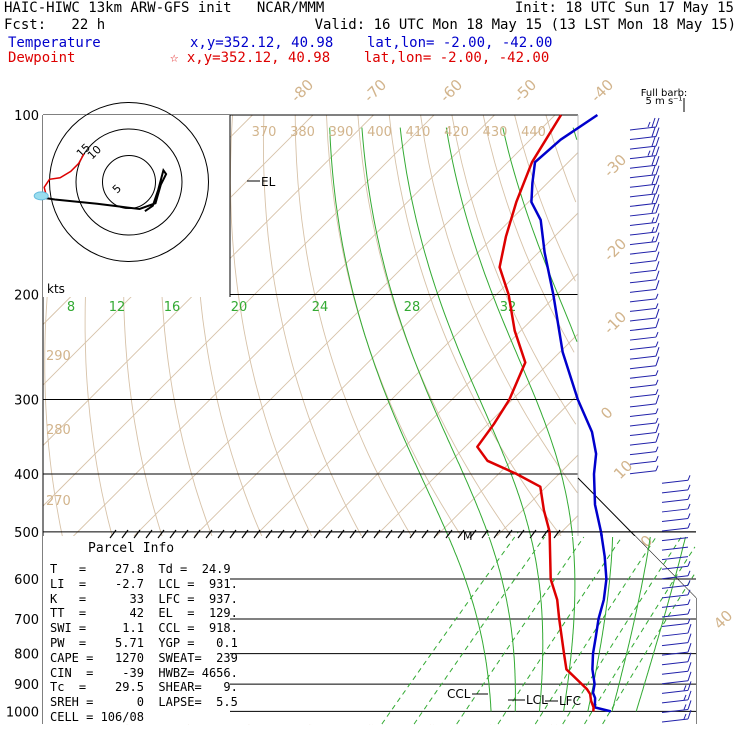 The image size is (740, 740). What do you see at coordinates (26, 685) in the screenshot?
I see `pressure-tick-label: 900` at bounding box center [26, 685].